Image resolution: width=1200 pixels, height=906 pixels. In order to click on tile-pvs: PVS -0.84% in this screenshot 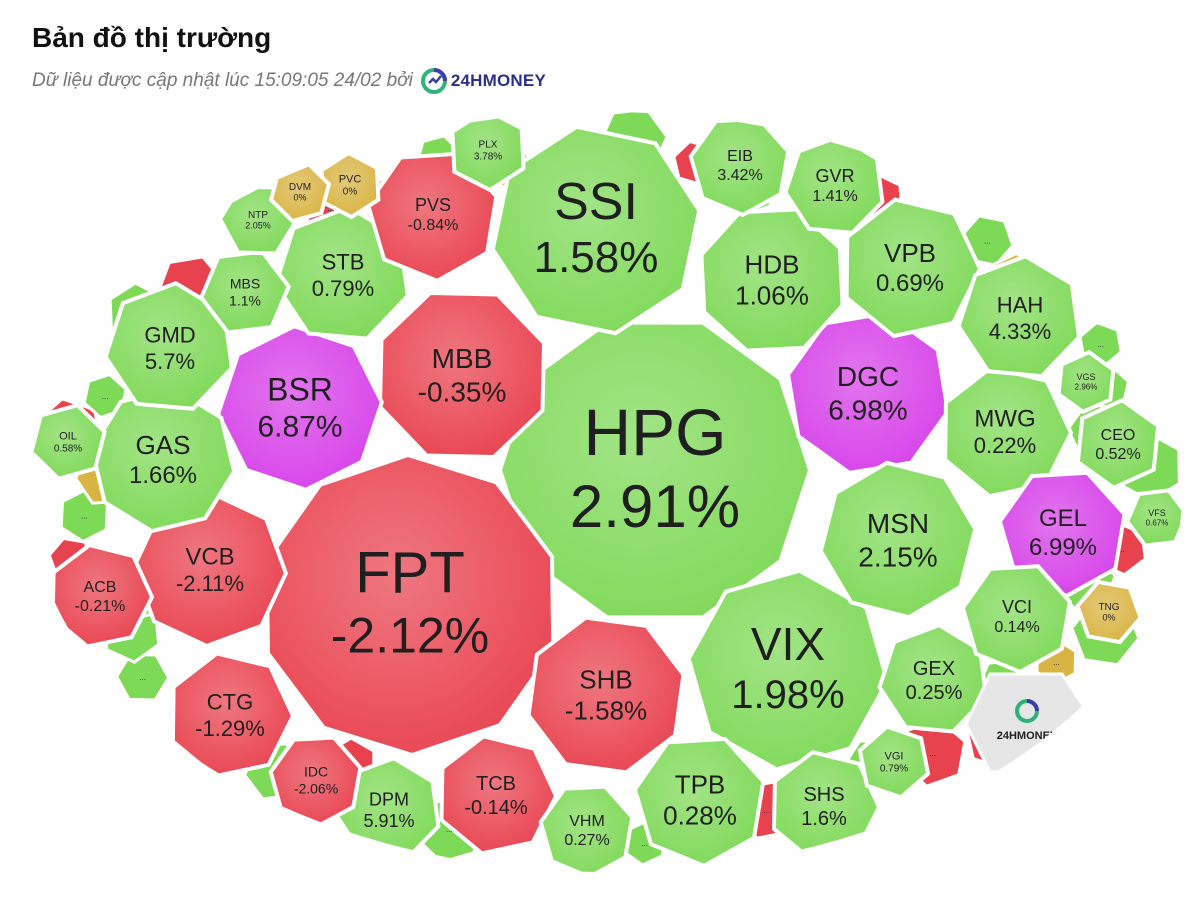, I will do `click(432, 217)`.